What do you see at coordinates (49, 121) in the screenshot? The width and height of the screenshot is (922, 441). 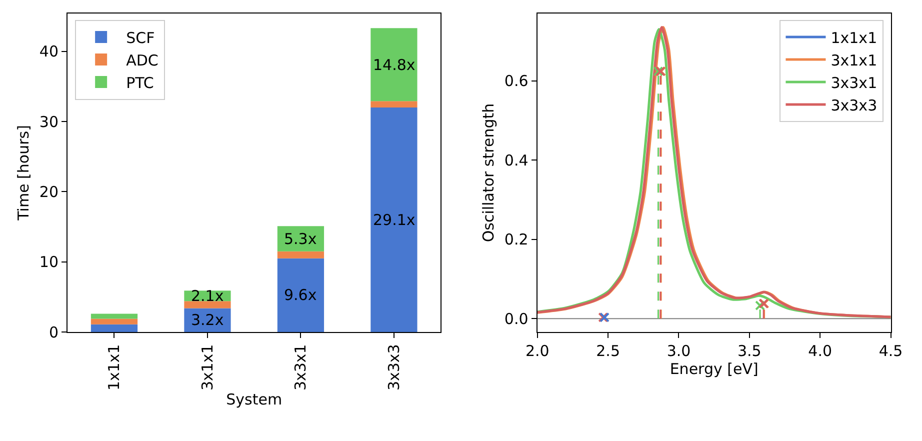 I see `y-tick-label: 30` at bounding box center [49, 121].